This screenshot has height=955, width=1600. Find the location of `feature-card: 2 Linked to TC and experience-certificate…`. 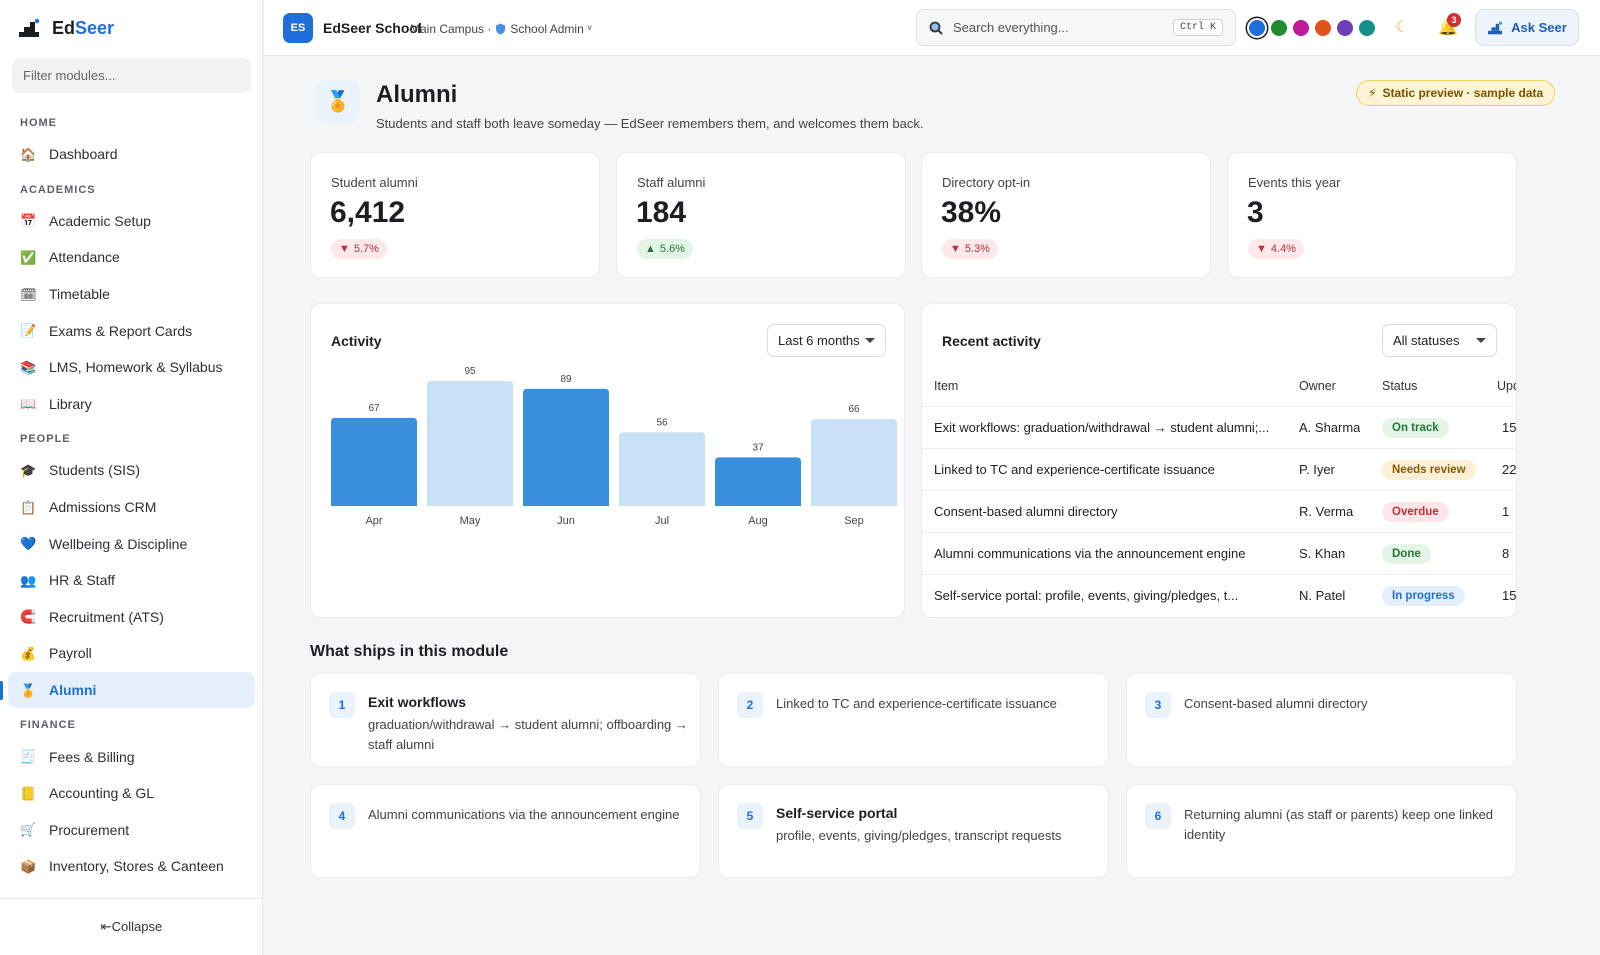

feature-card: 2 Linked to TC and experience-certificate… is located at coordinates (913, 720).